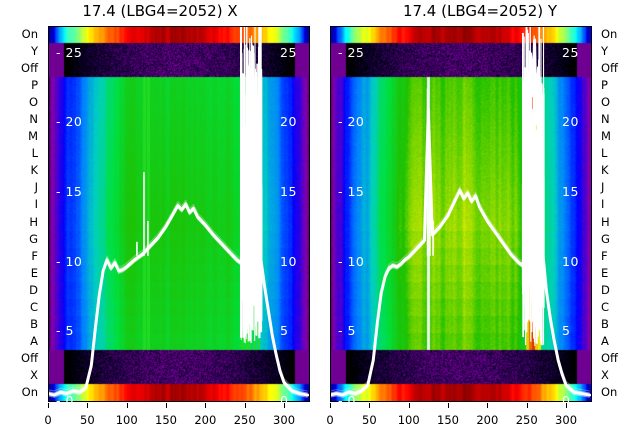  I want to click on panel-x-title: 17.4 (LBG4=2052) X, so click(160, 11).